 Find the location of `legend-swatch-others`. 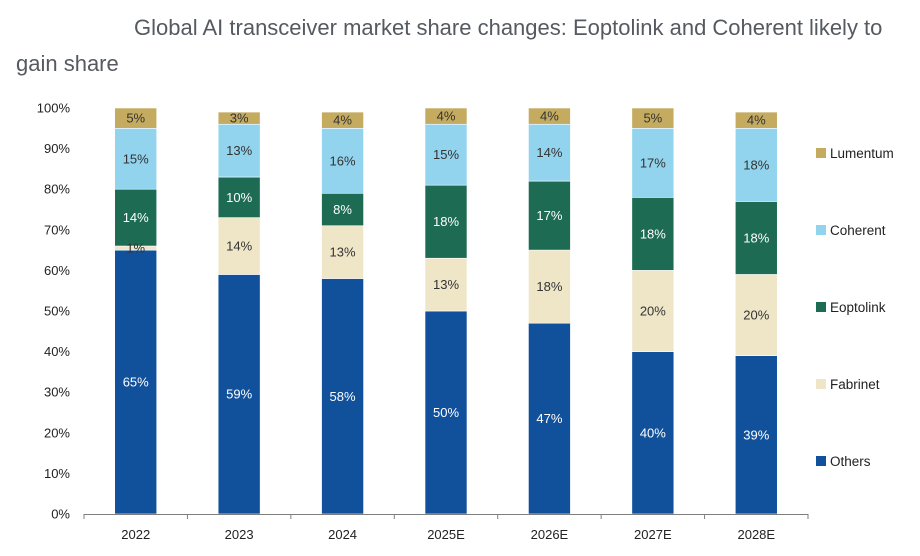

legend-swatch-others is located at coordinates (821, 461).